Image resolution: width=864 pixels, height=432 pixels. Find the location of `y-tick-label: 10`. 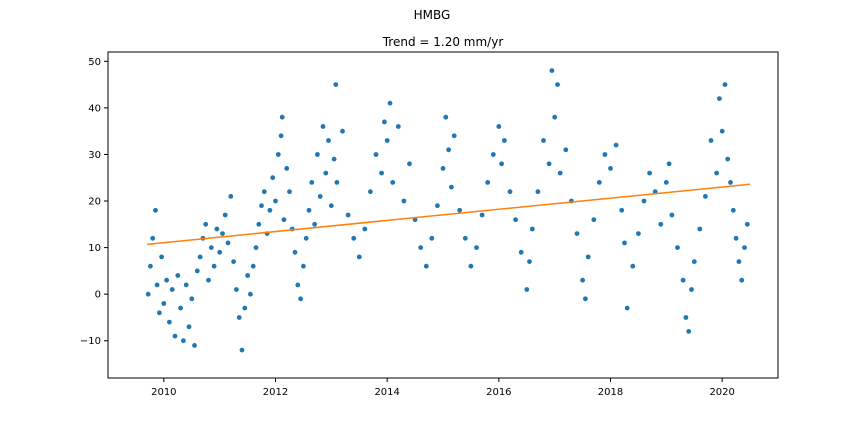

y-tick-label: 10 is located at coordinates (94, 248).